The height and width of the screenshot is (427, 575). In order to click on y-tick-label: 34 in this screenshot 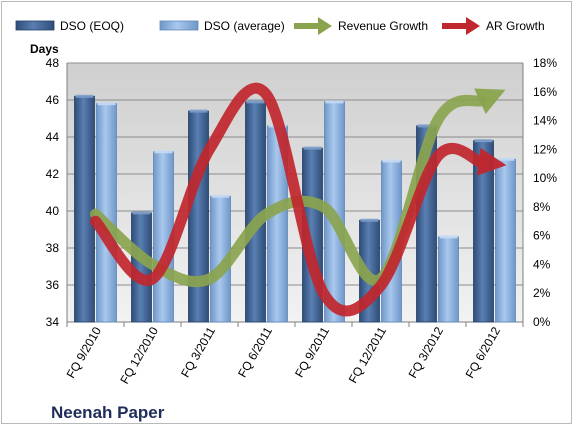, I will do `click(53, 322)`.